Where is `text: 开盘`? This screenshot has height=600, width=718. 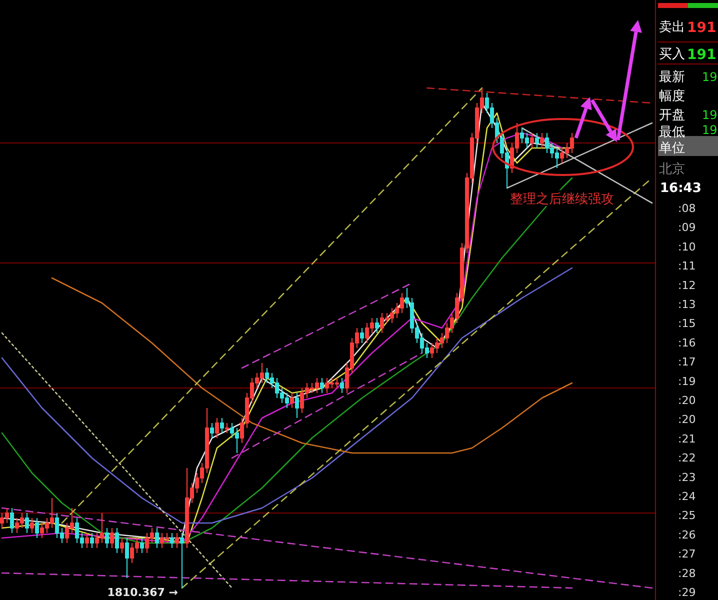
text: 开盘 is located at coordinates (672, 115).